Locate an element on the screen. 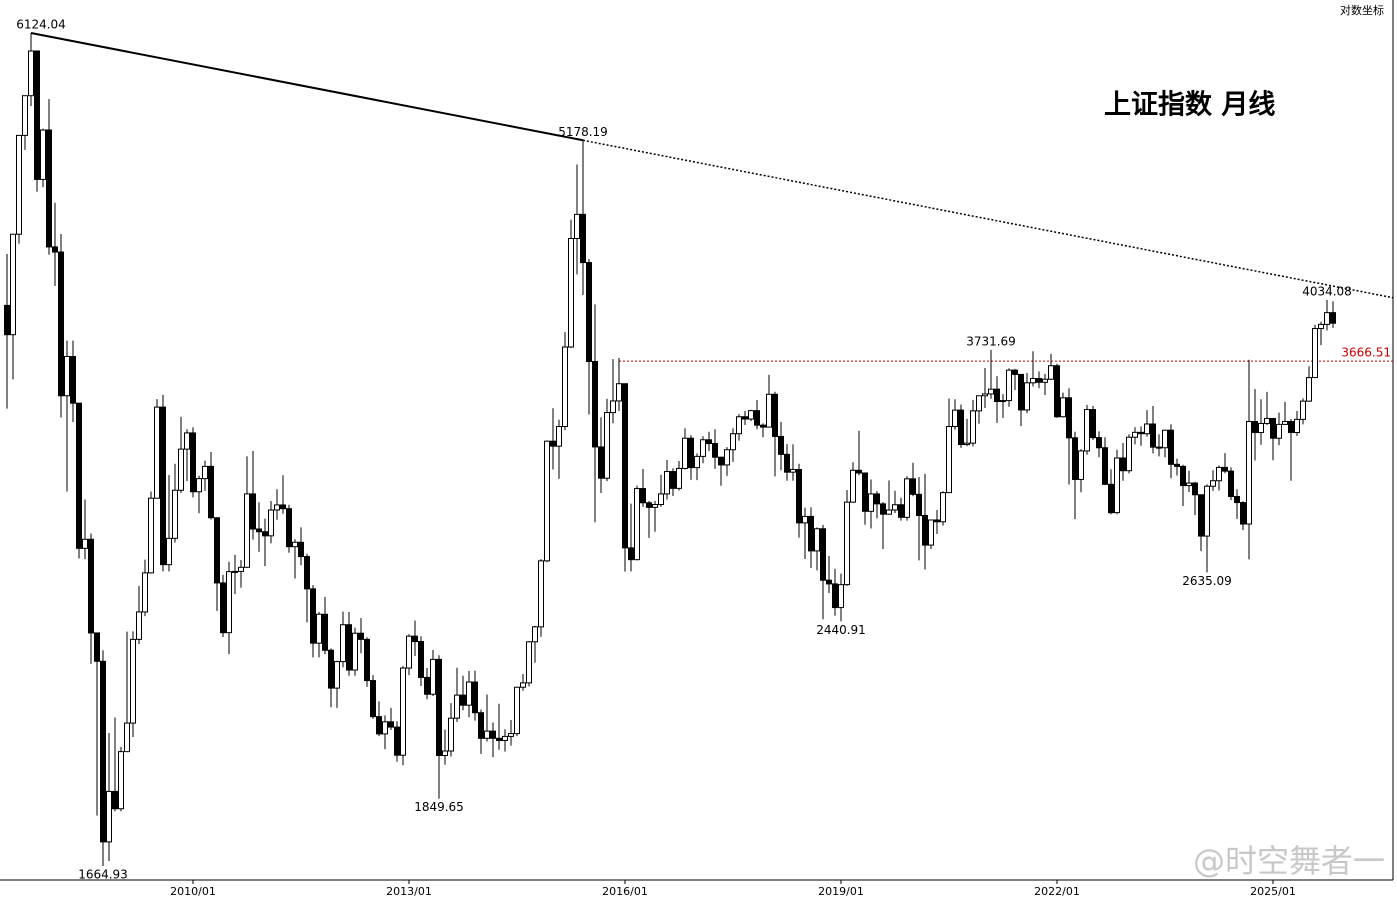  low-label: 2635.09 is located at coordinates (1207, 581).